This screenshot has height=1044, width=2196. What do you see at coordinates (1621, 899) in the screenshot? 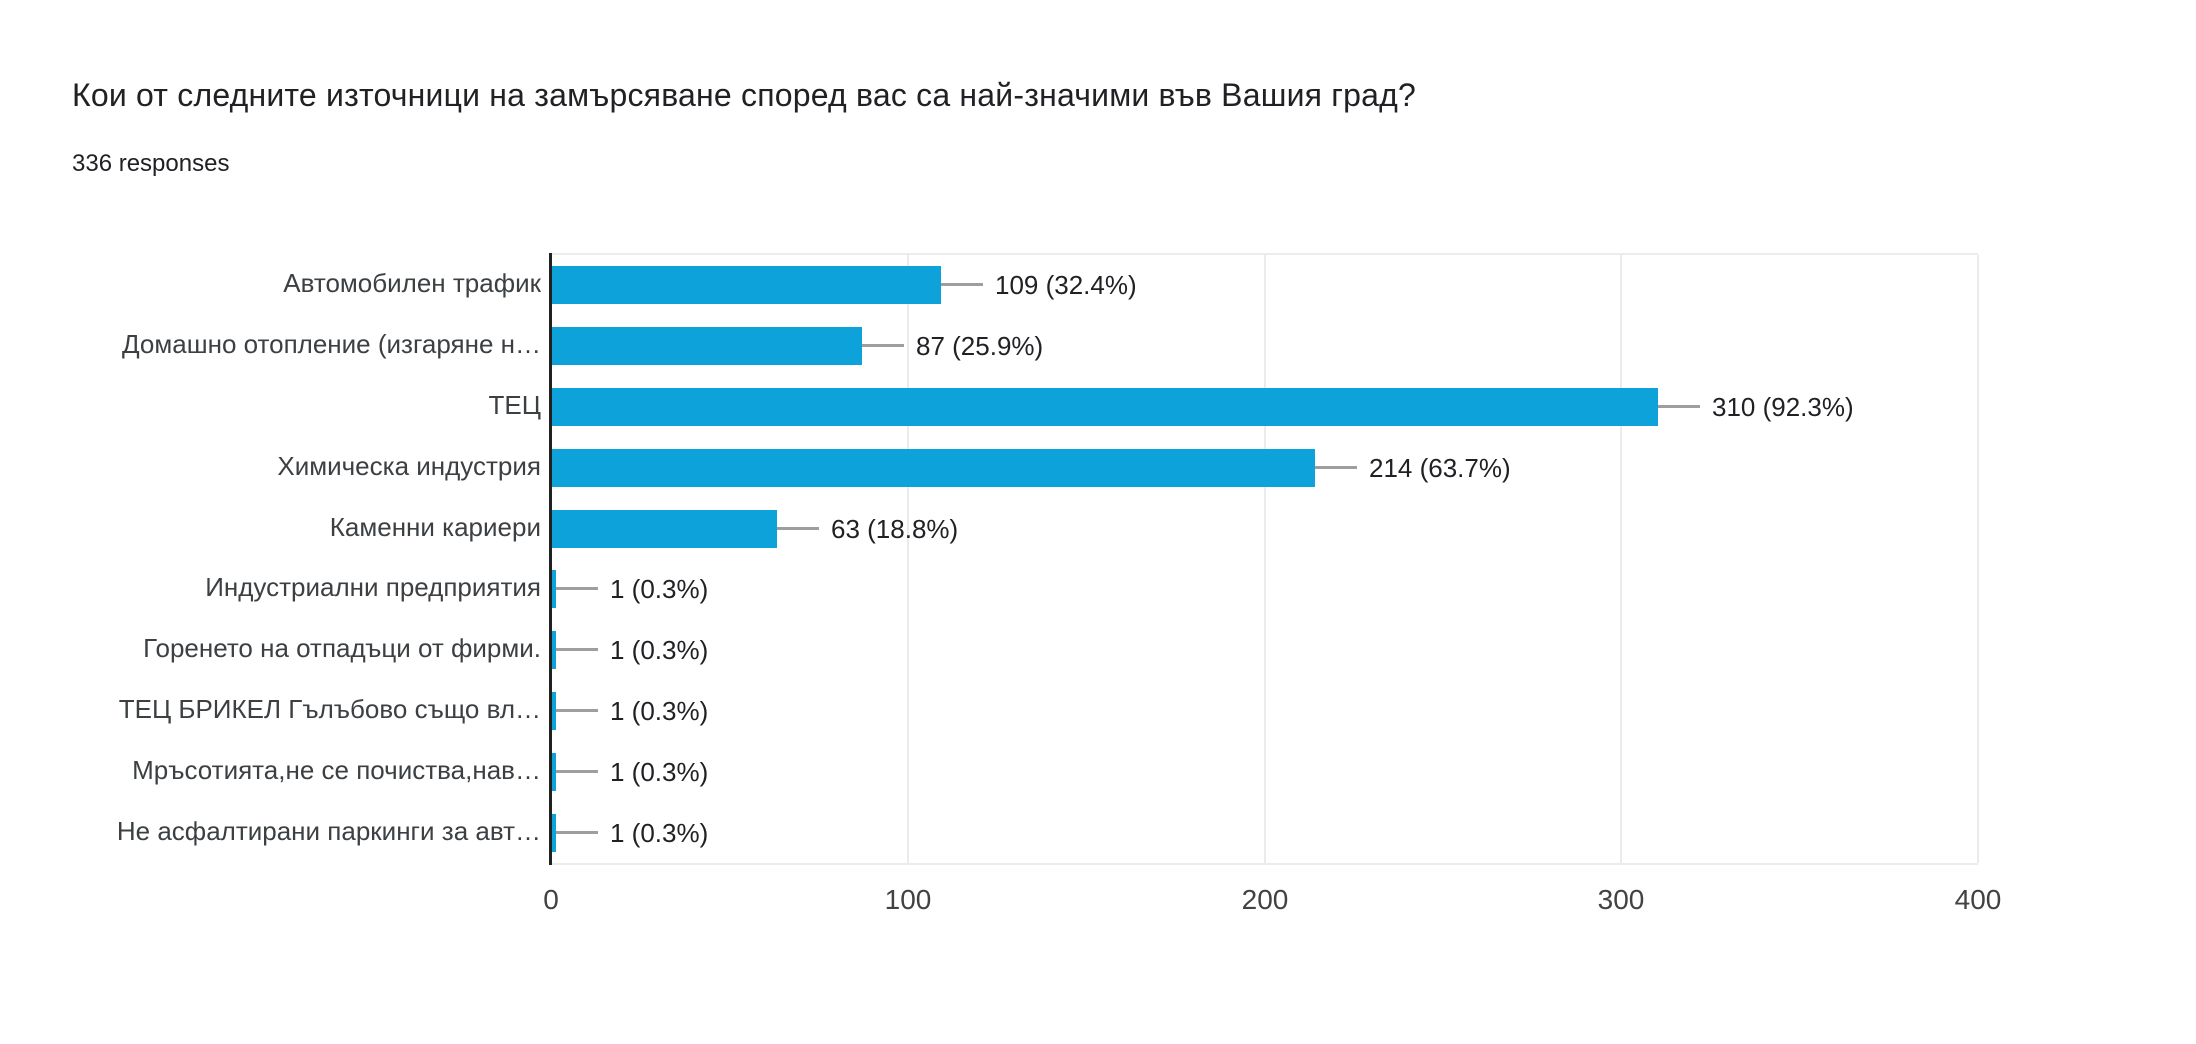
I see `x-tick-label: 300` at bounding box center [1621, 899].